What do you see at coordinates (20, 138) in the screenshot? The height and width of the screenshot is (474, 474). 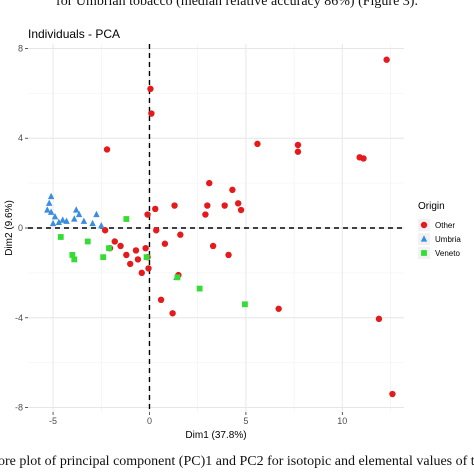 I see `y-tick-label: 4` at bounding box center [20, 138].